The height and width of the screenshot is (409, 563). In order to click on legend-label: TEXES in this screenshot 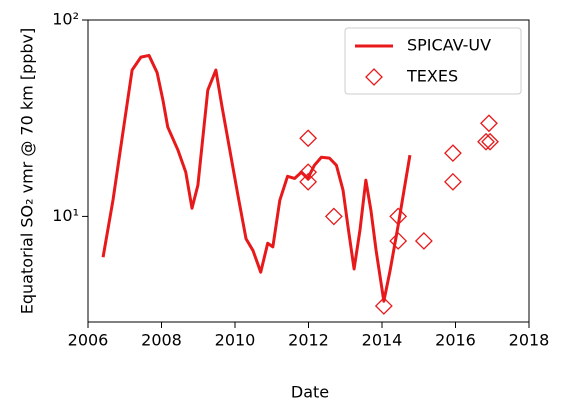, I will do `click(432, 76)`.